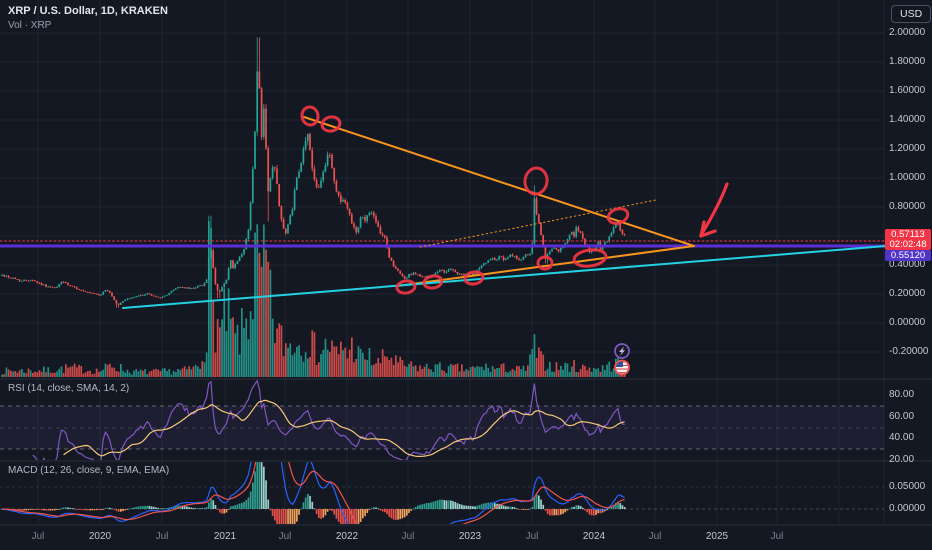 This screenshot has height=550, width=932. Describe the element at coordinates (909, 351) in the screenshot. I see `axis-label: -0.20000` at that location.